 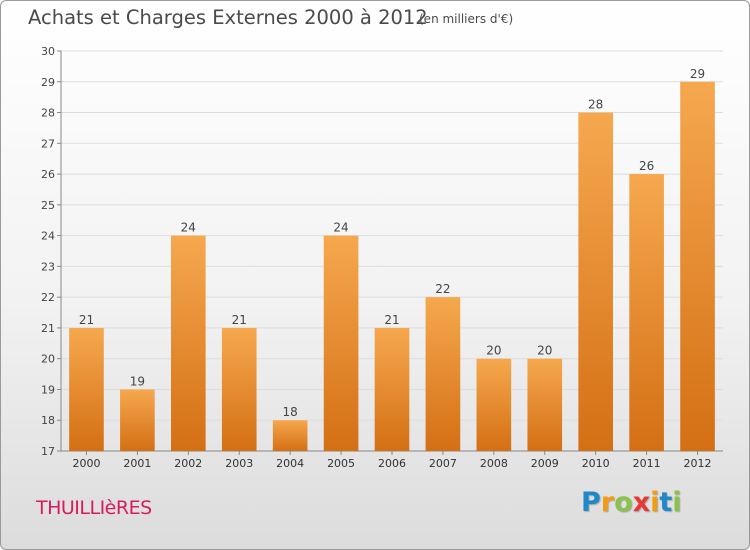 What do you see at coordinates (228, 17) in the screenshot?
I see `chart-title: Achats et Charges Externes 2000 à 2012` at bounding box center [228, 17].